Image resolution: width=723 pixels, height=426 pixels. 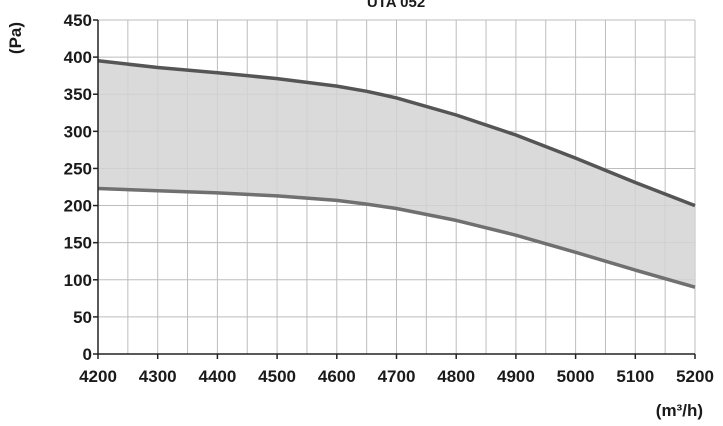 What do you see at coordinates (78, 206) in the screenshot?
I see `y-tick-label: 200` at bounding box center [78, 206].